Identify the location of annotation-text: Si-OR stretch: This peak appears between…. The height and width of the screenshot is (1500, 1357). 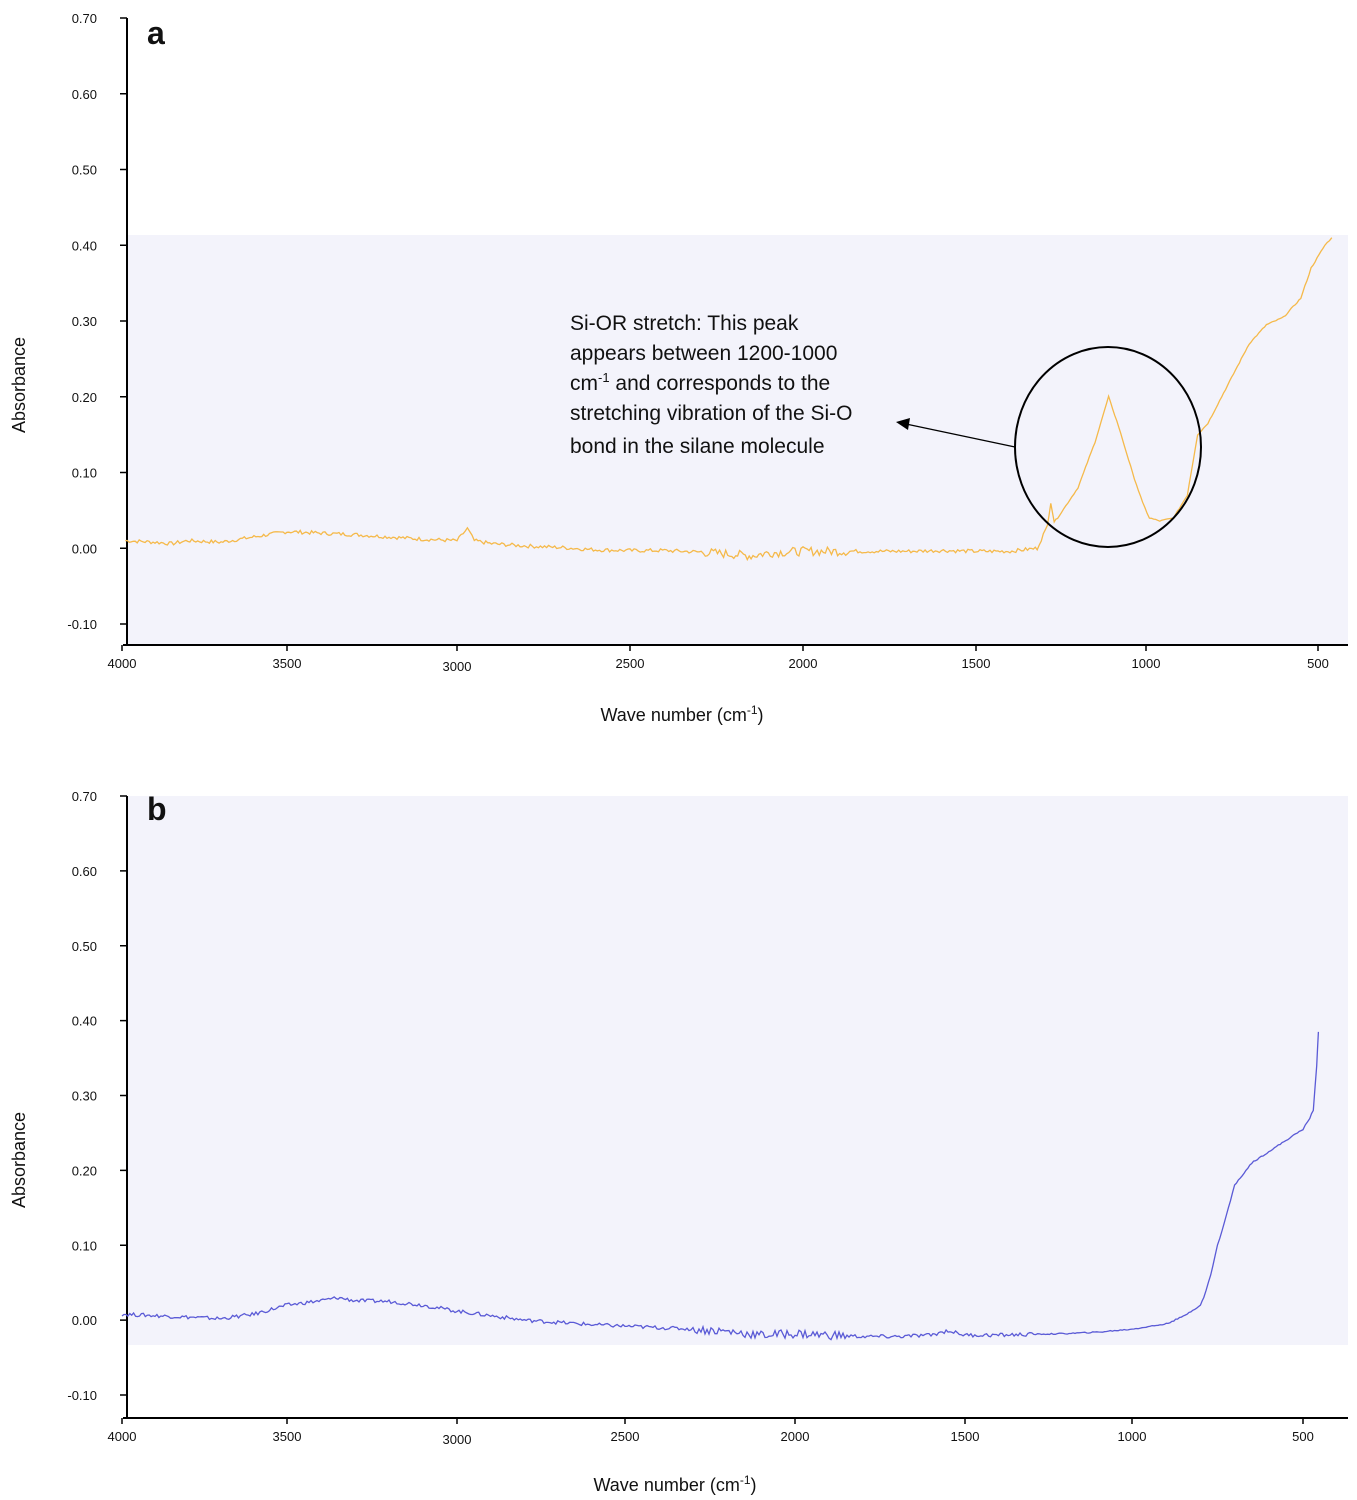
(711, 385).